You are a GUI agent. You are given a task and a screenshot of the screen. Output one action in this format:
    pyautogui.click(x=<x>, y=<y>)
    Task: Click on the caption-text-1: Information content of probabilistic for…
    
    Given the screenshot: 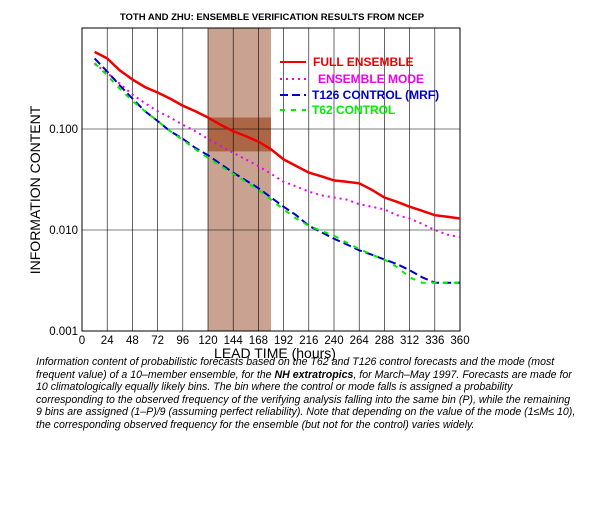 What is the action you would take?
    pyautogui.click(x=295, y=368)
    